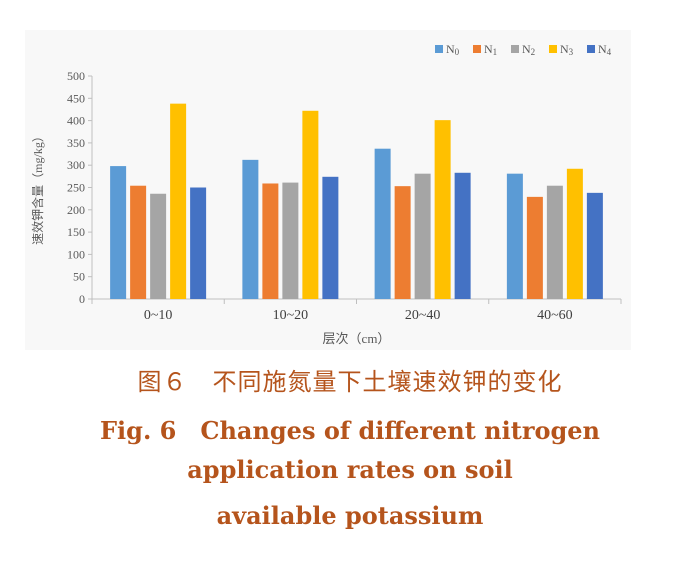  What do you see at coordinates (37, 187) in the screenshot?
I see `y-axis-title: 速效钾含量（mg/kg）` at bounding box center [37, 187].